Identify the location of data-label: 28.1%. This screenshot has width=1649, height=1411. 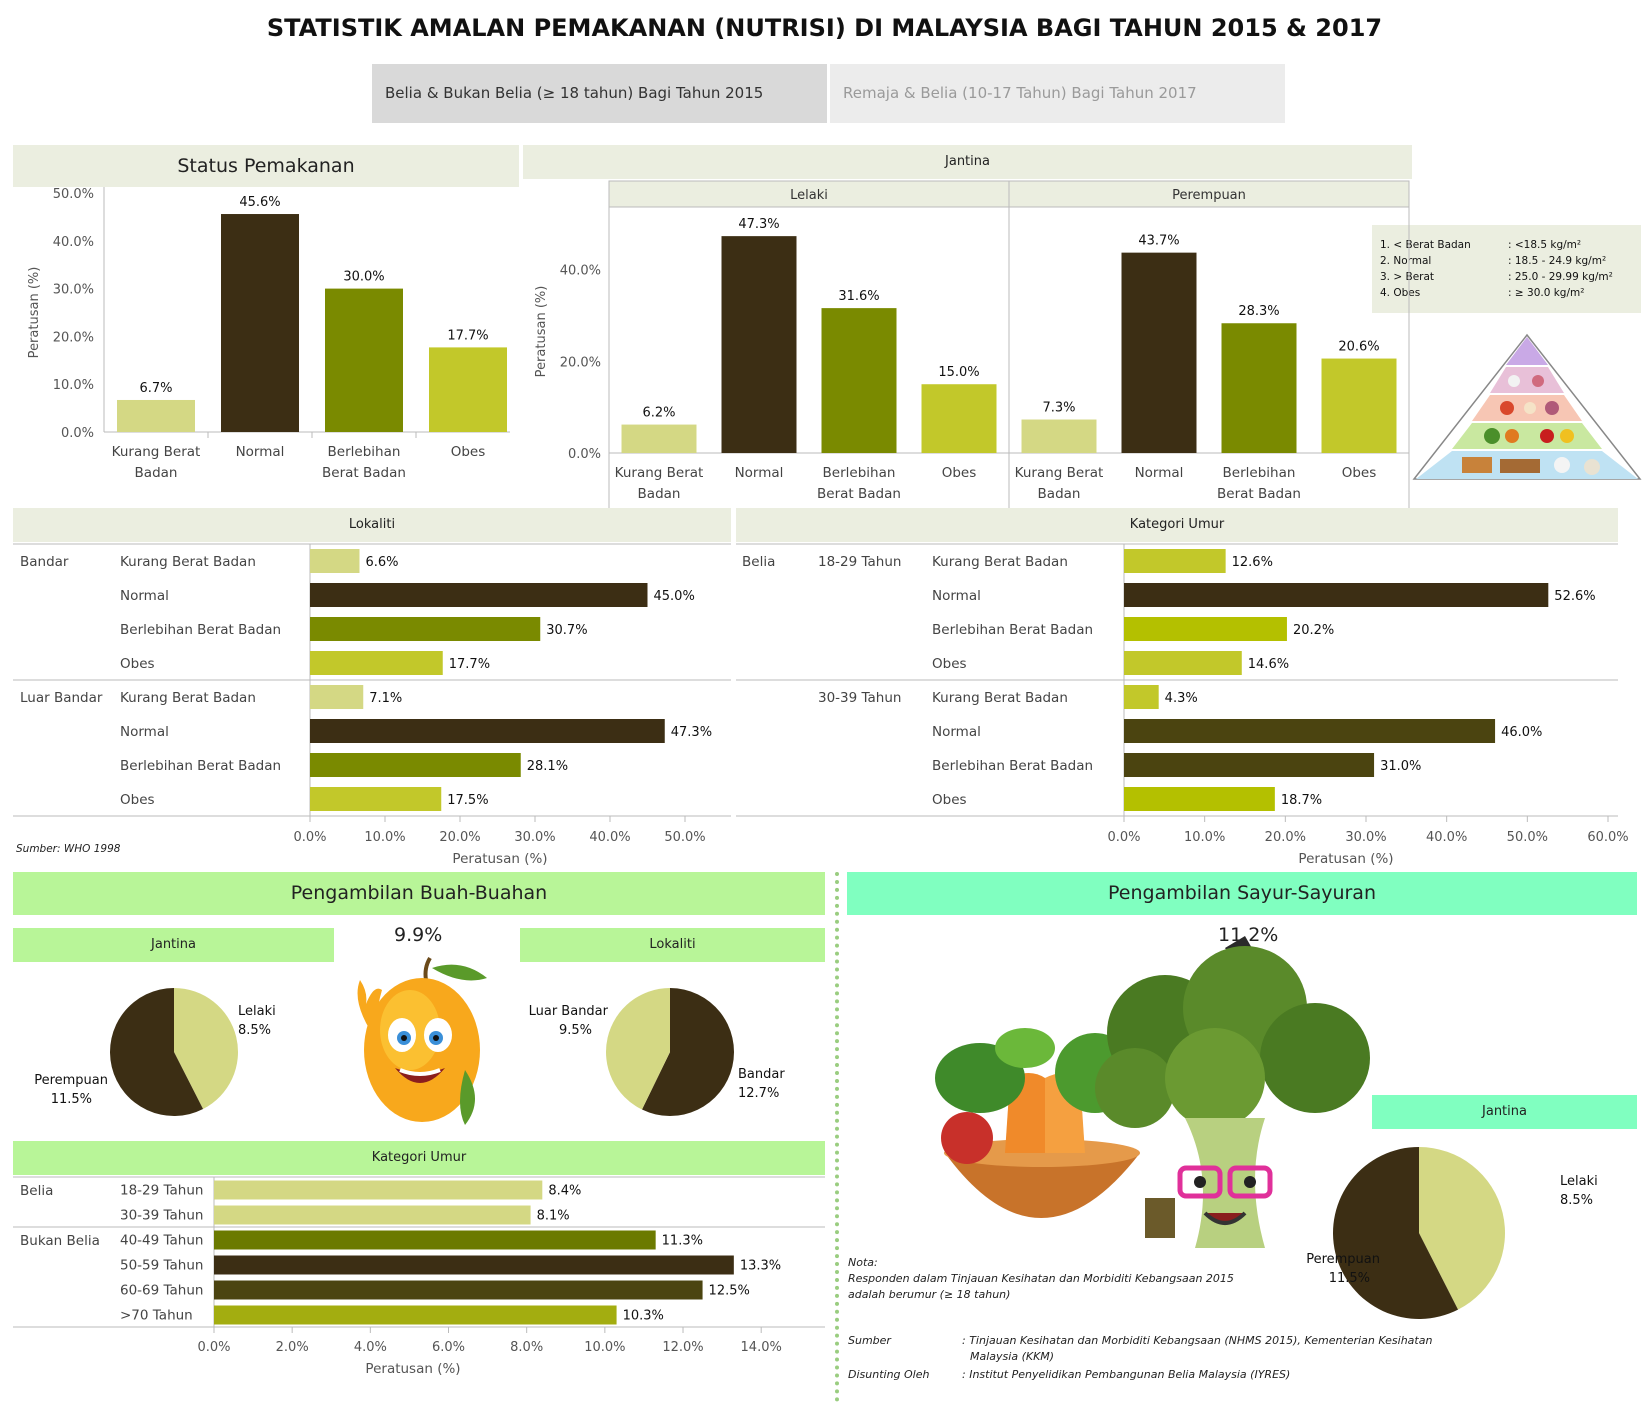
(547, 766).